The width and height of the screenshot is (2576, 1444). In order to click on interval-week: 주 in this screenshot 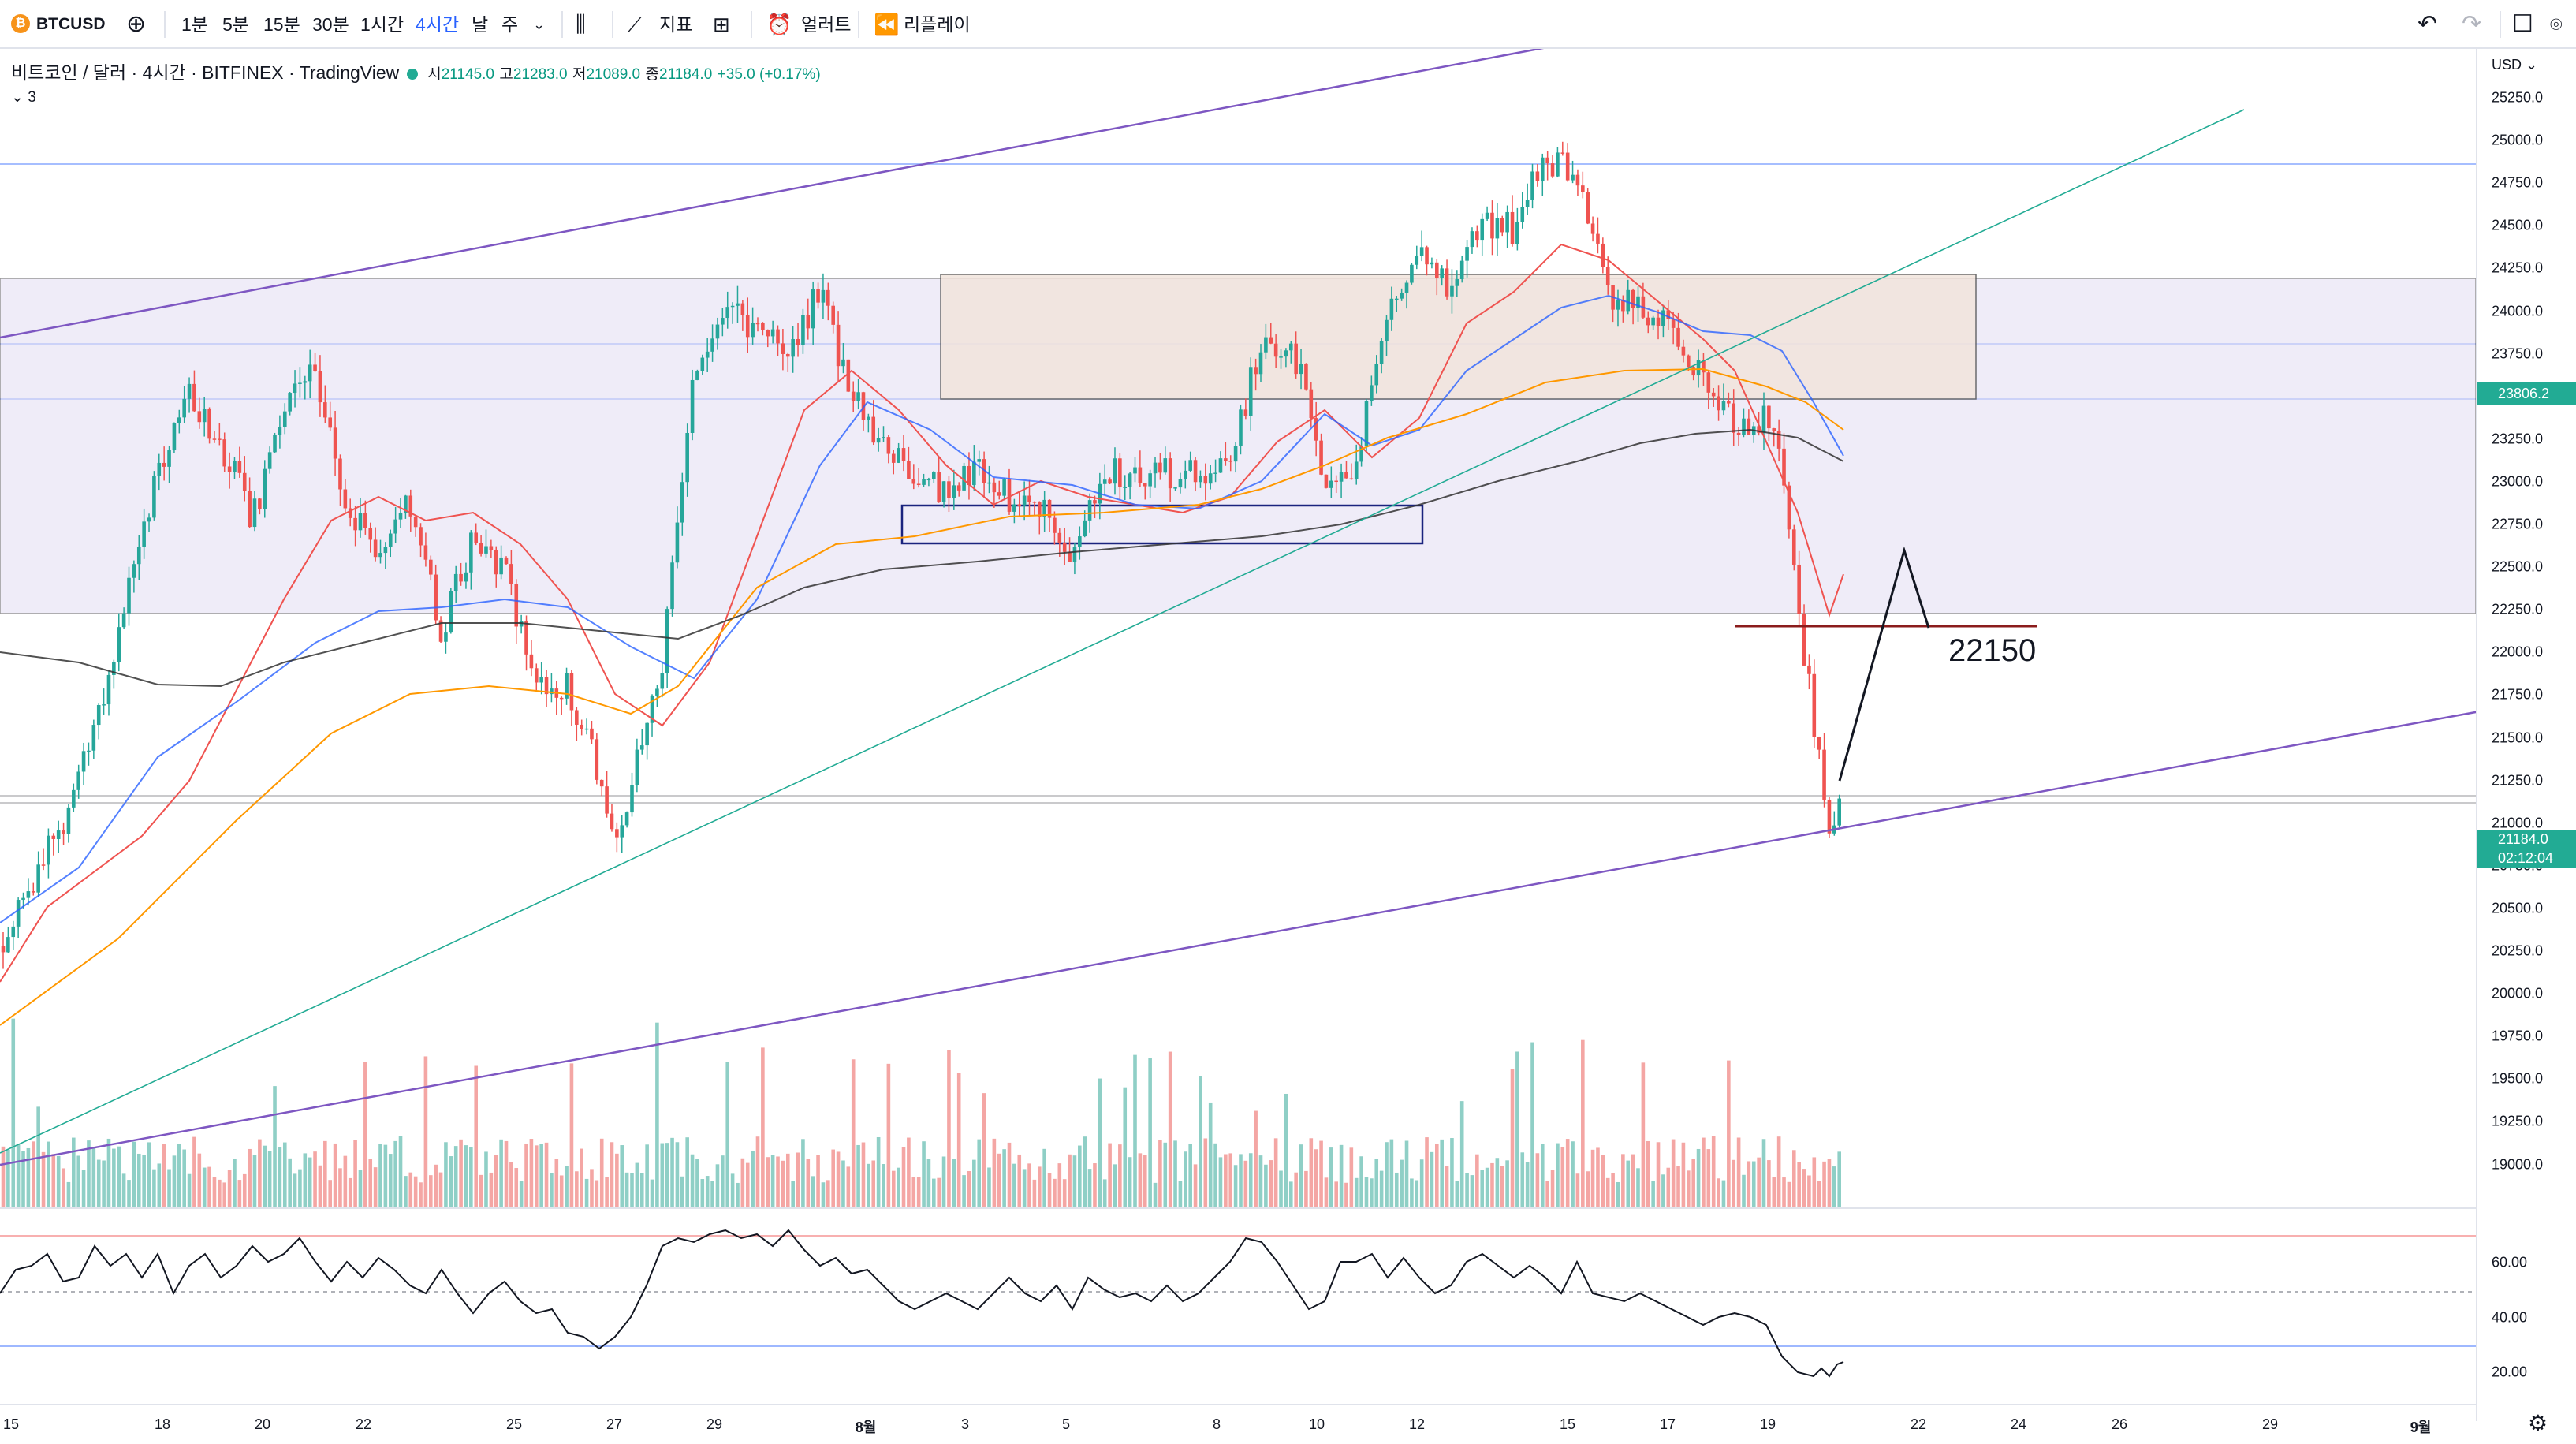, I will do `click(510, 24)`.